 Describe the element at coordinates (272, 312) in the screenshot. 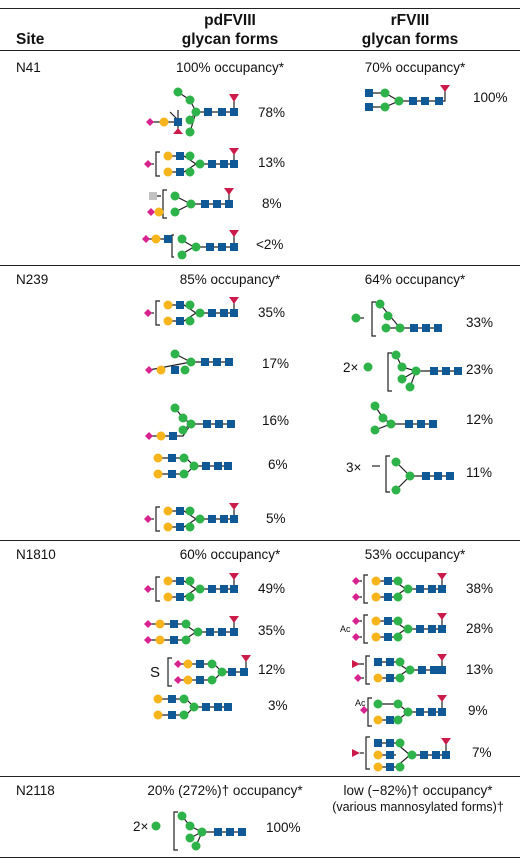

I see `pct-n239-pd-1: 35%` at that location.